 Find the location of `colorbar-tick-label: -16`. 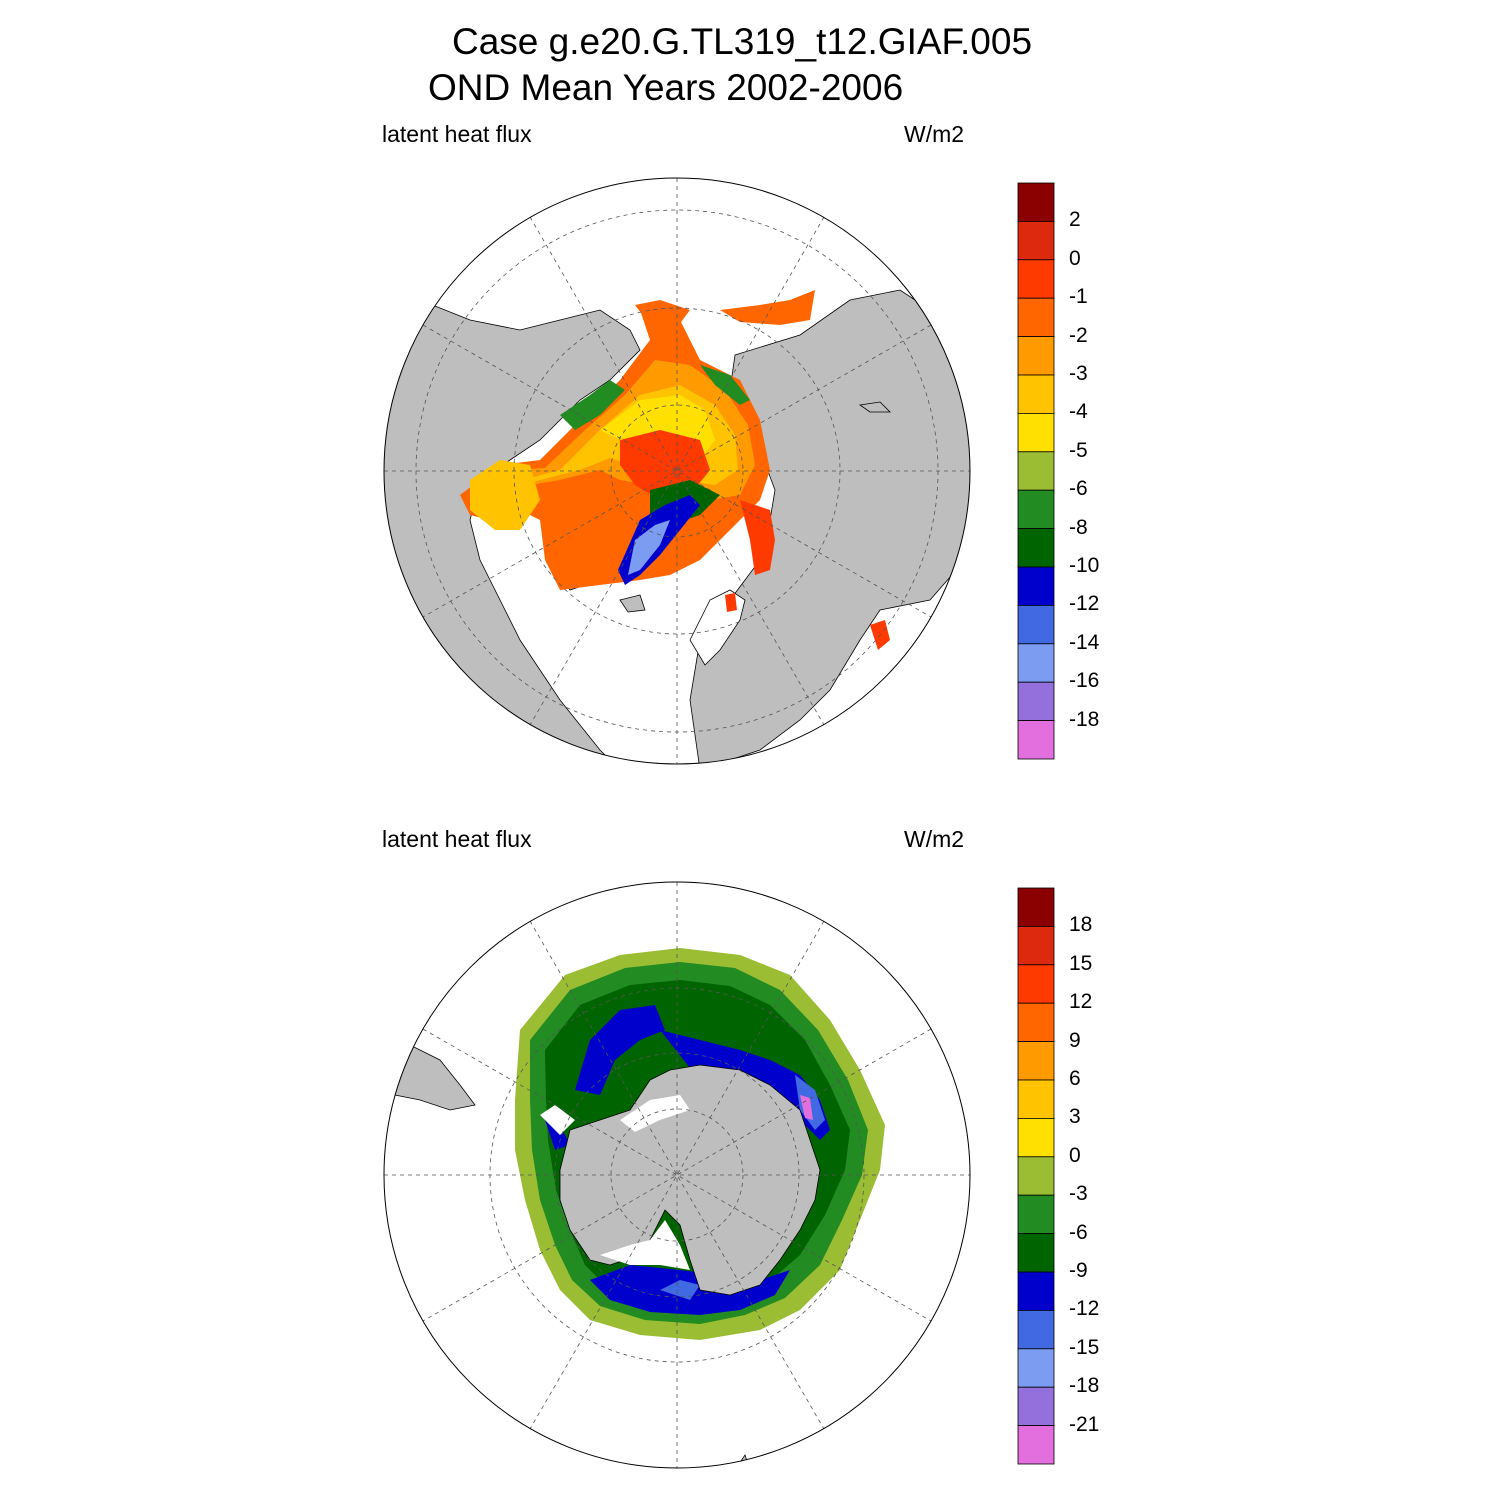

colorbar-tick-label: -16 is located at coordinates (1084, 681).